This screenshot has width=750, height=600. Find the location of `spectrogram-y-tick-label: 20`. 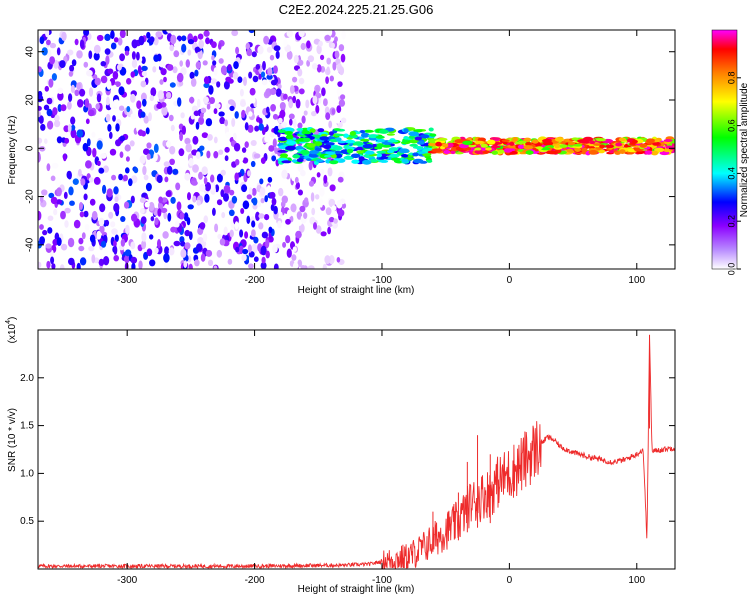

spectrogram-y-tick-label: 20 is located at coordinates (30, 100).